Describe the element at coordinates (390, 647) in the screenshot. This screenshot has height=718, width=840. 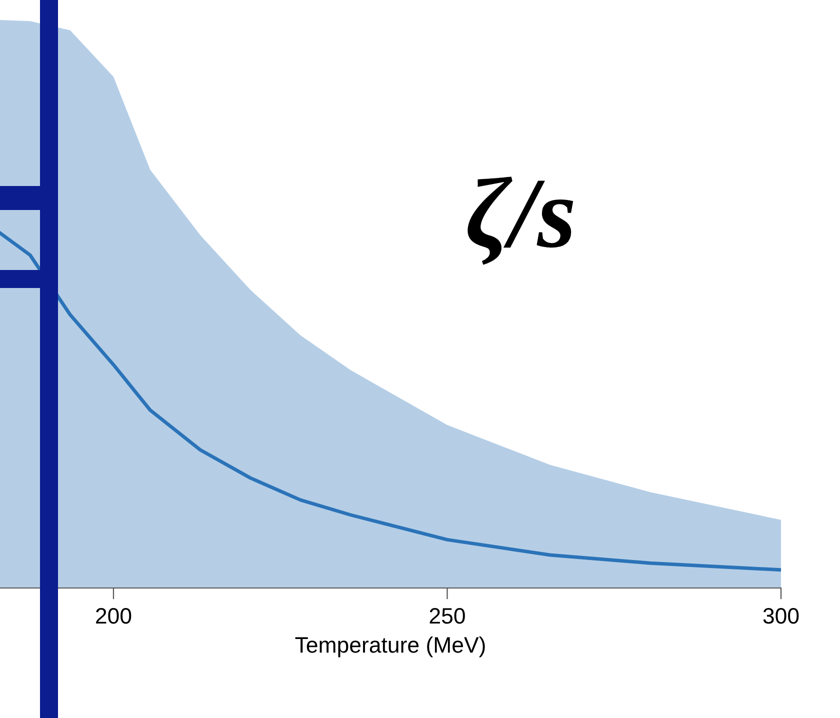
I see `x-axis-title: Temperature (MeV)` at that location.